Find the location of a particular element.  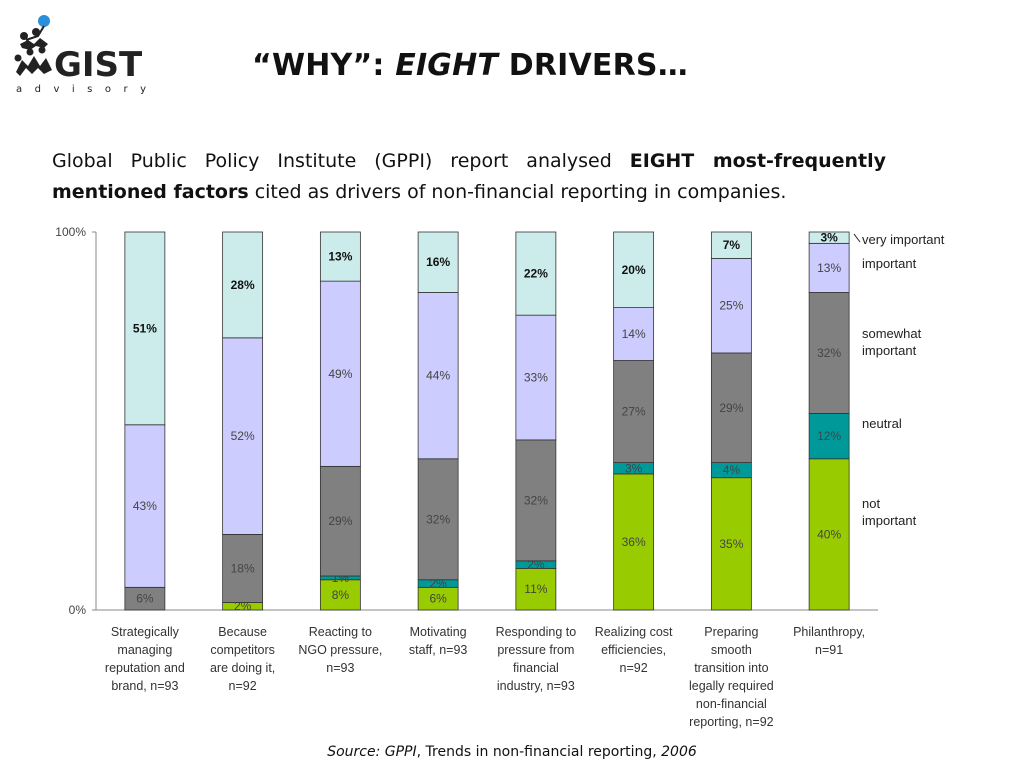

legend-entry: neutral is located at coordinates (882, 423).